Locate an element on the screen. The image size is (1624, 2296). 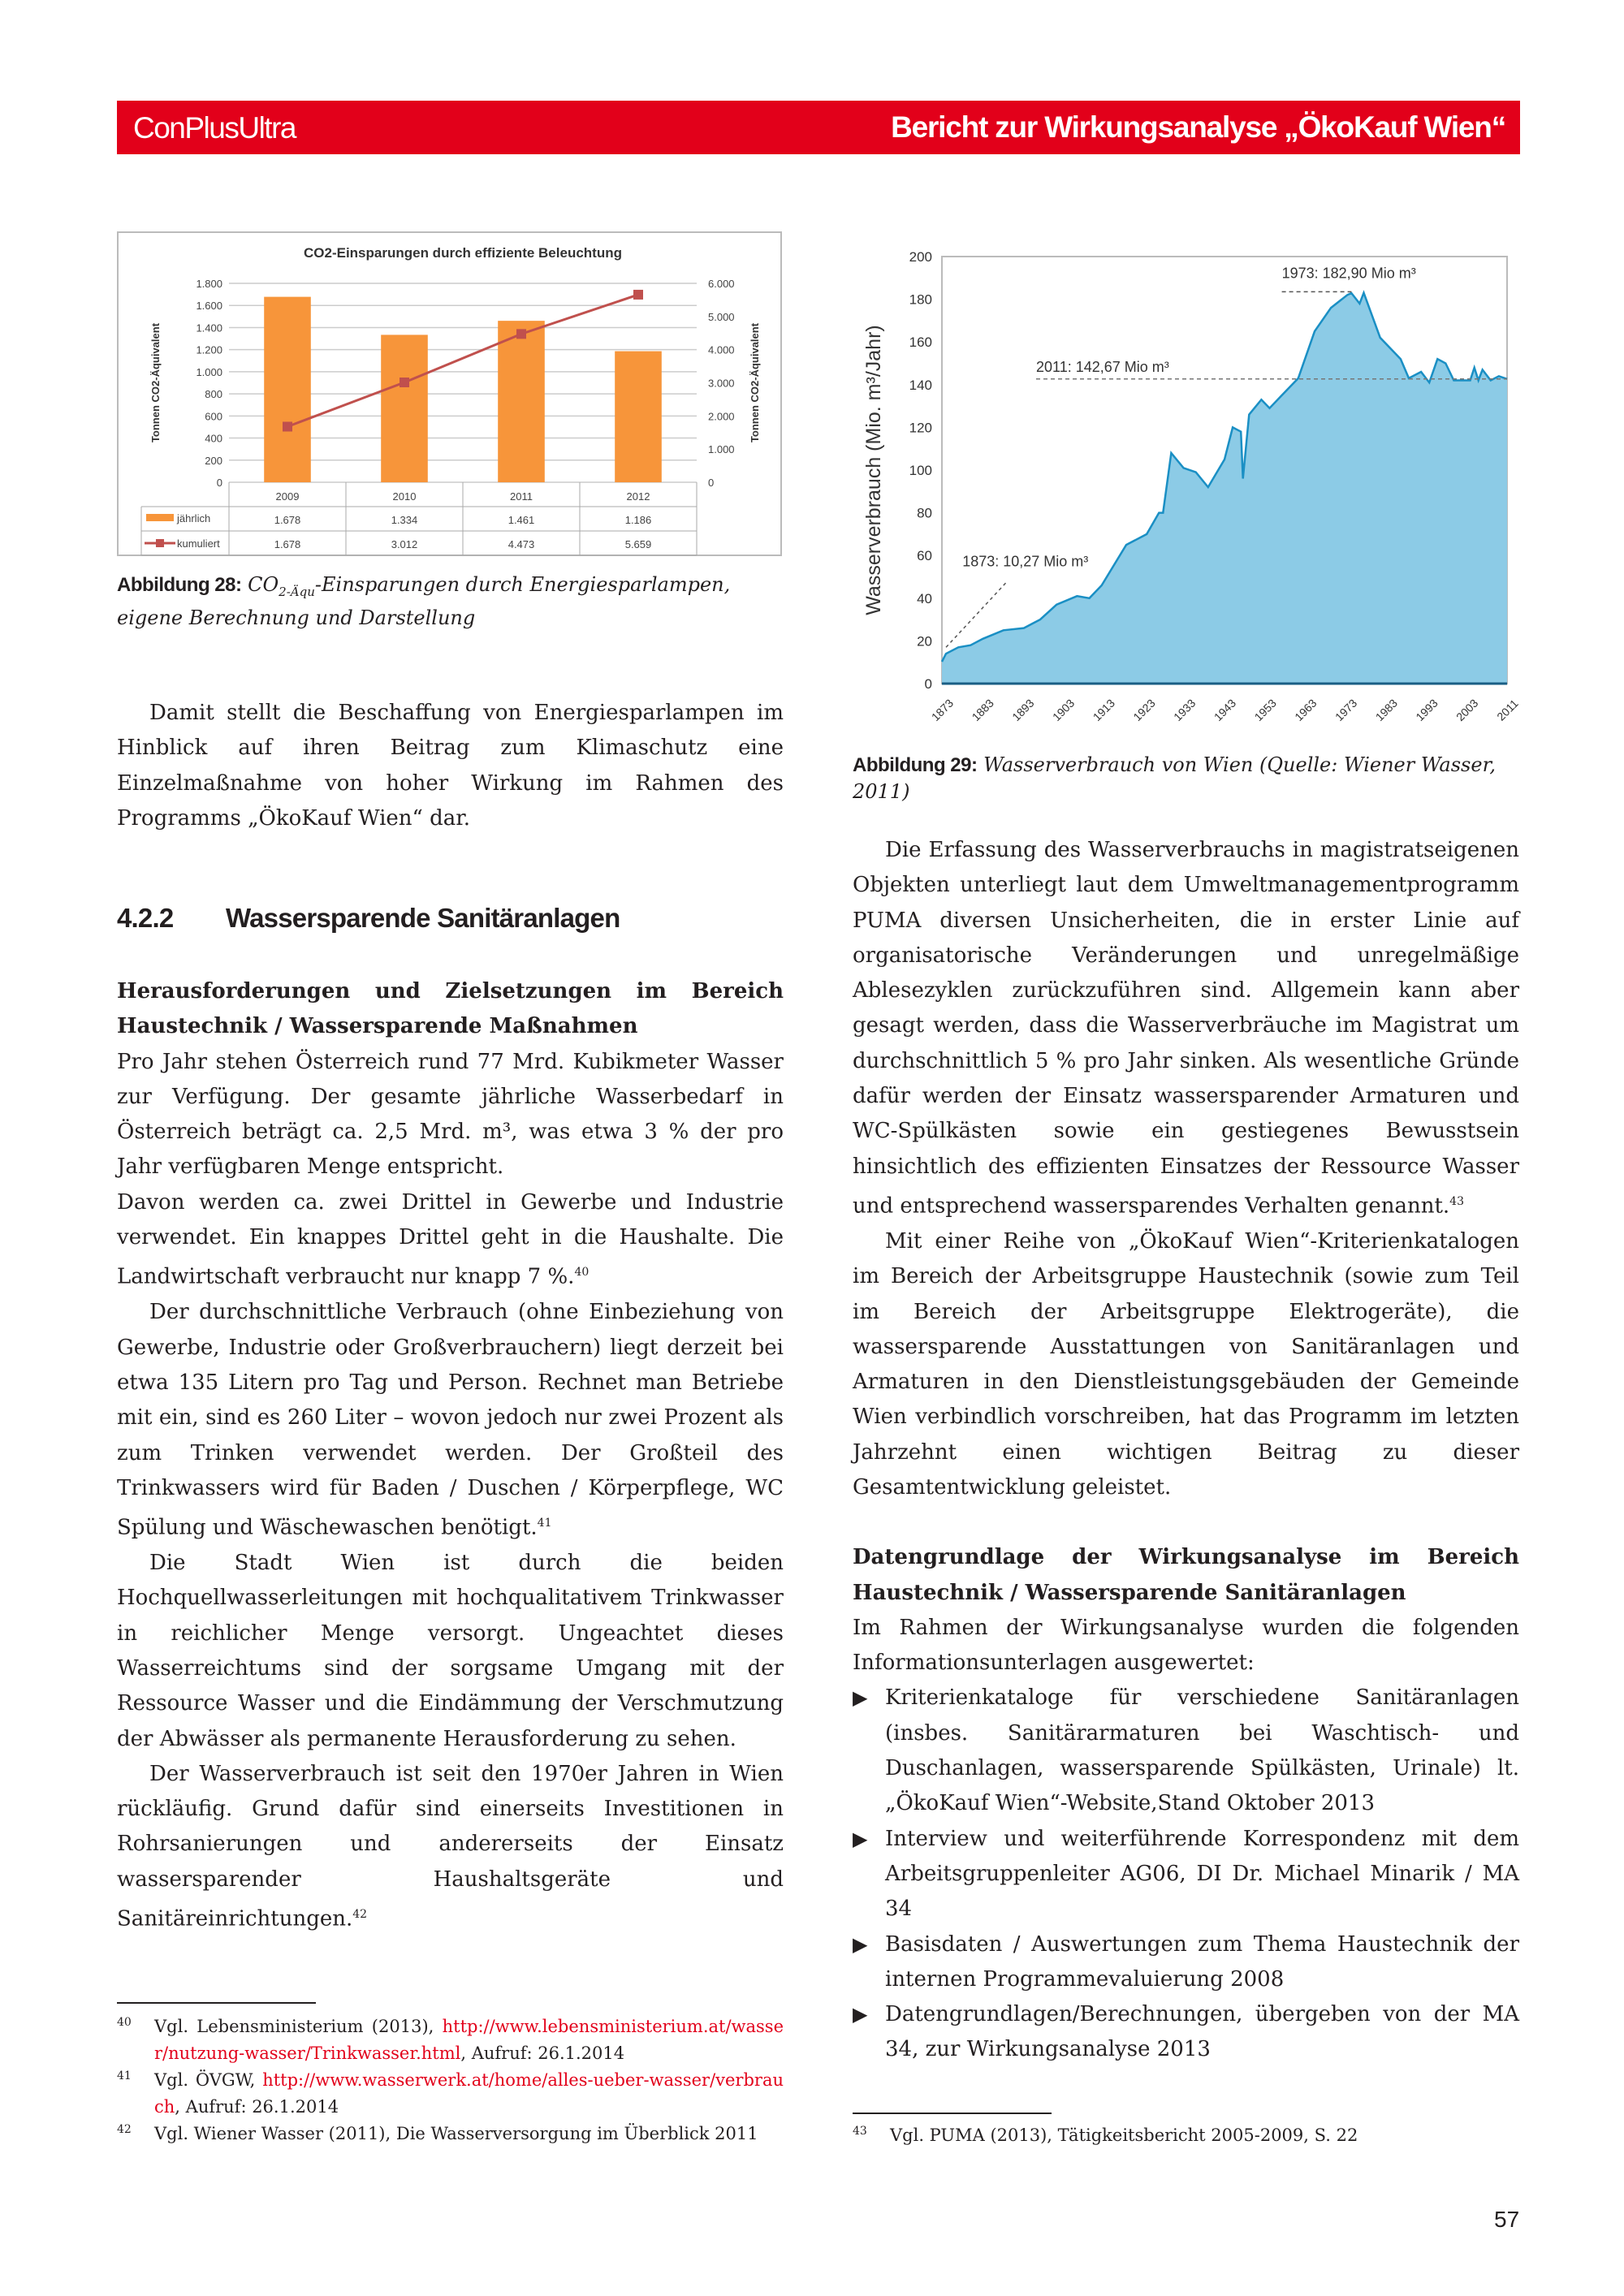
footnote-ref: 42 is located at coordinates (360, 1915).